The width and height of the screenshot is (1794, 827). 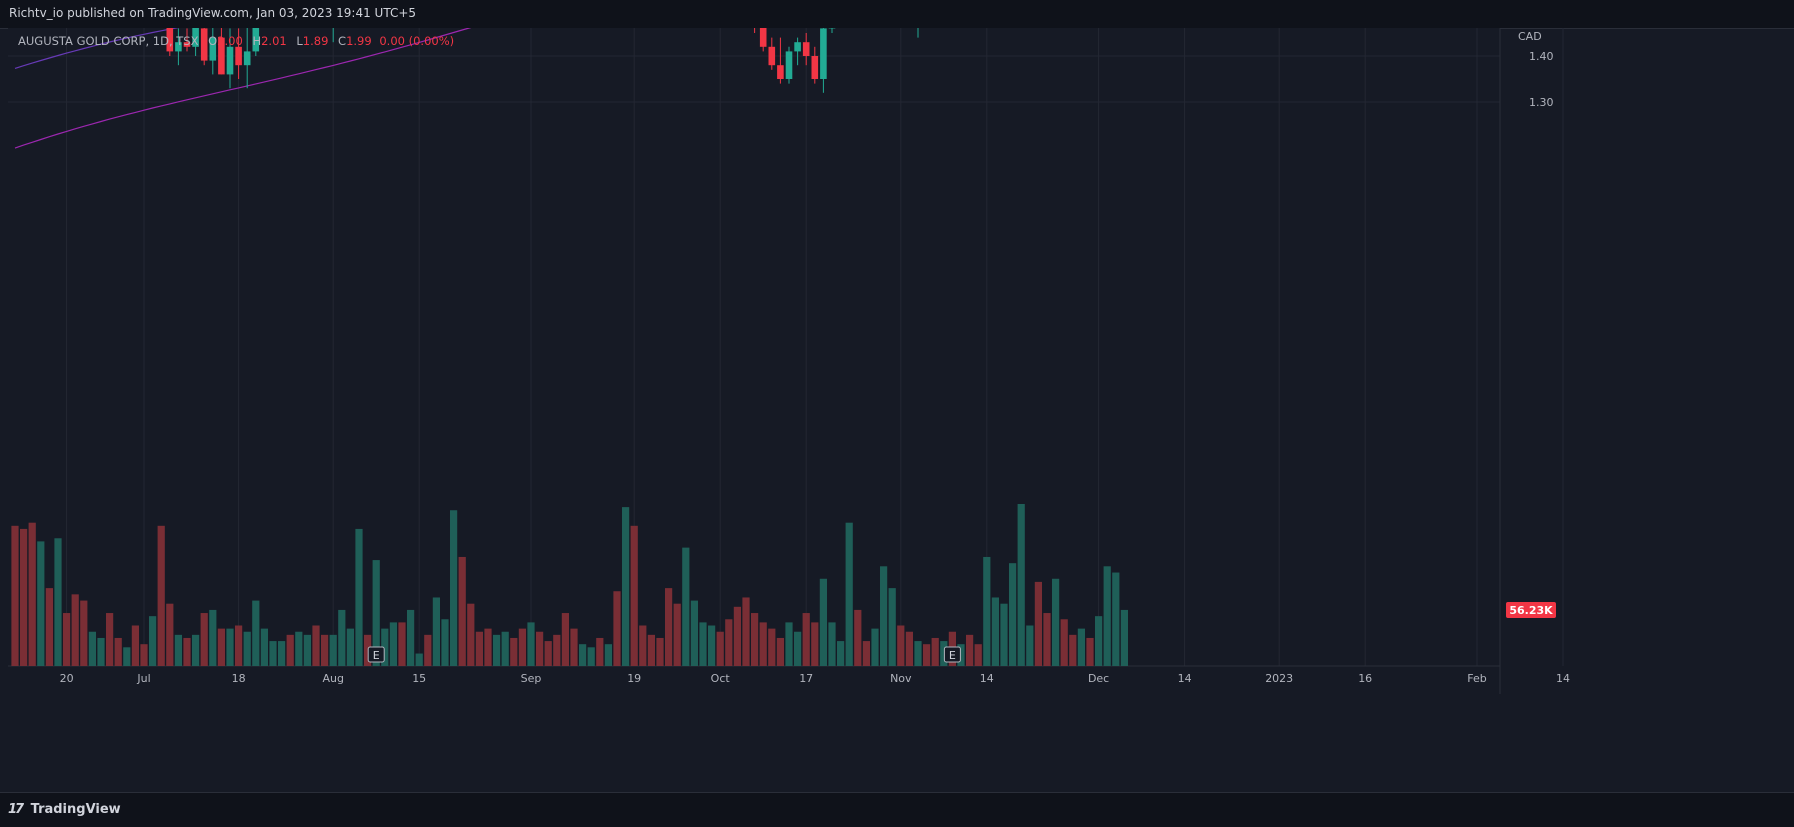 What do you see at coordinates (897, 809) in the screenshot?
I see `footer-bar: 17 TradingView` at bounding box center [897, 809].